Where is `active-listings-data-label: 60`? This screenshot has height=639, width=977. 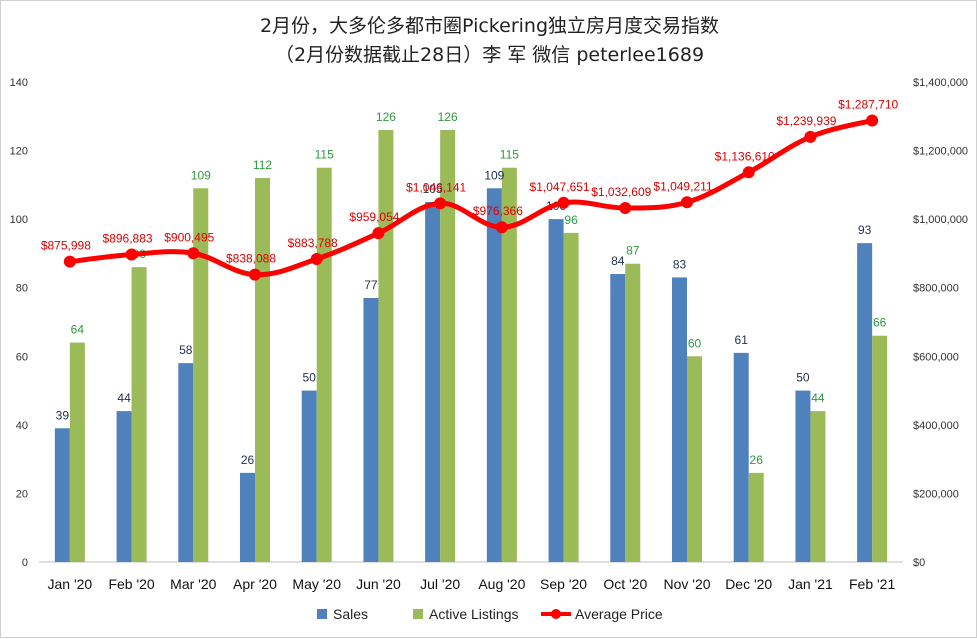
active-listings-data-label: 60 is located at coordinates (695, 343).